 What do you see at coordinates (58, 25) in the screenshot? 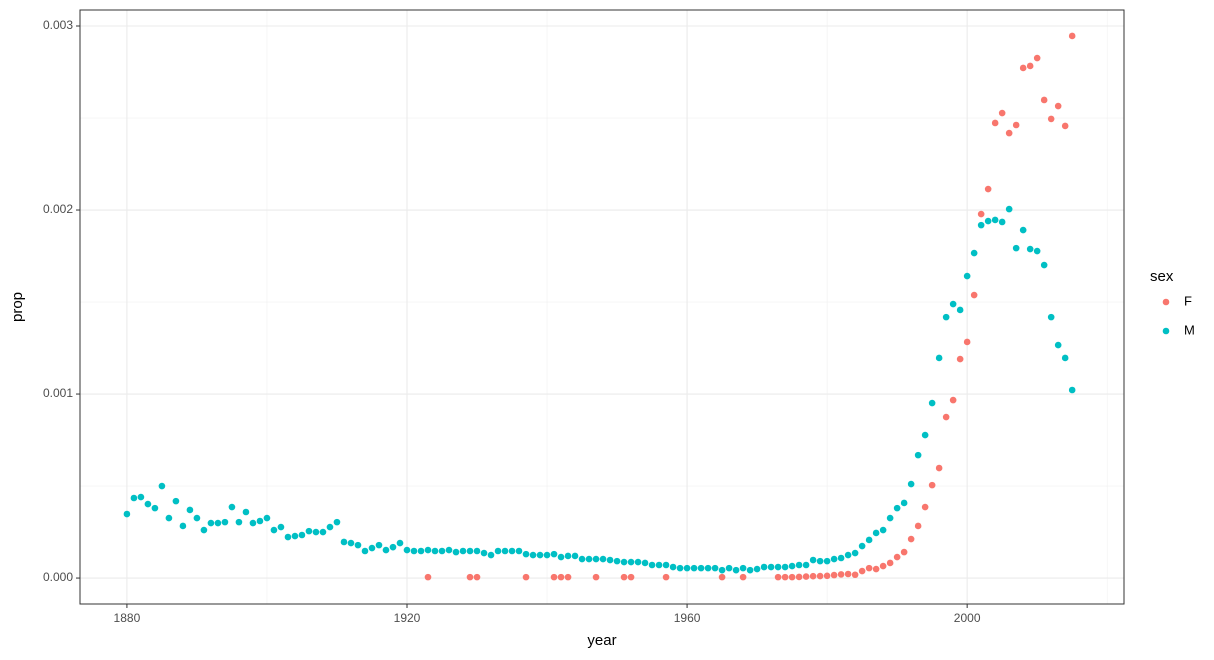
I see `y-tick-label: 0.003` at bounding box center [58, 25].